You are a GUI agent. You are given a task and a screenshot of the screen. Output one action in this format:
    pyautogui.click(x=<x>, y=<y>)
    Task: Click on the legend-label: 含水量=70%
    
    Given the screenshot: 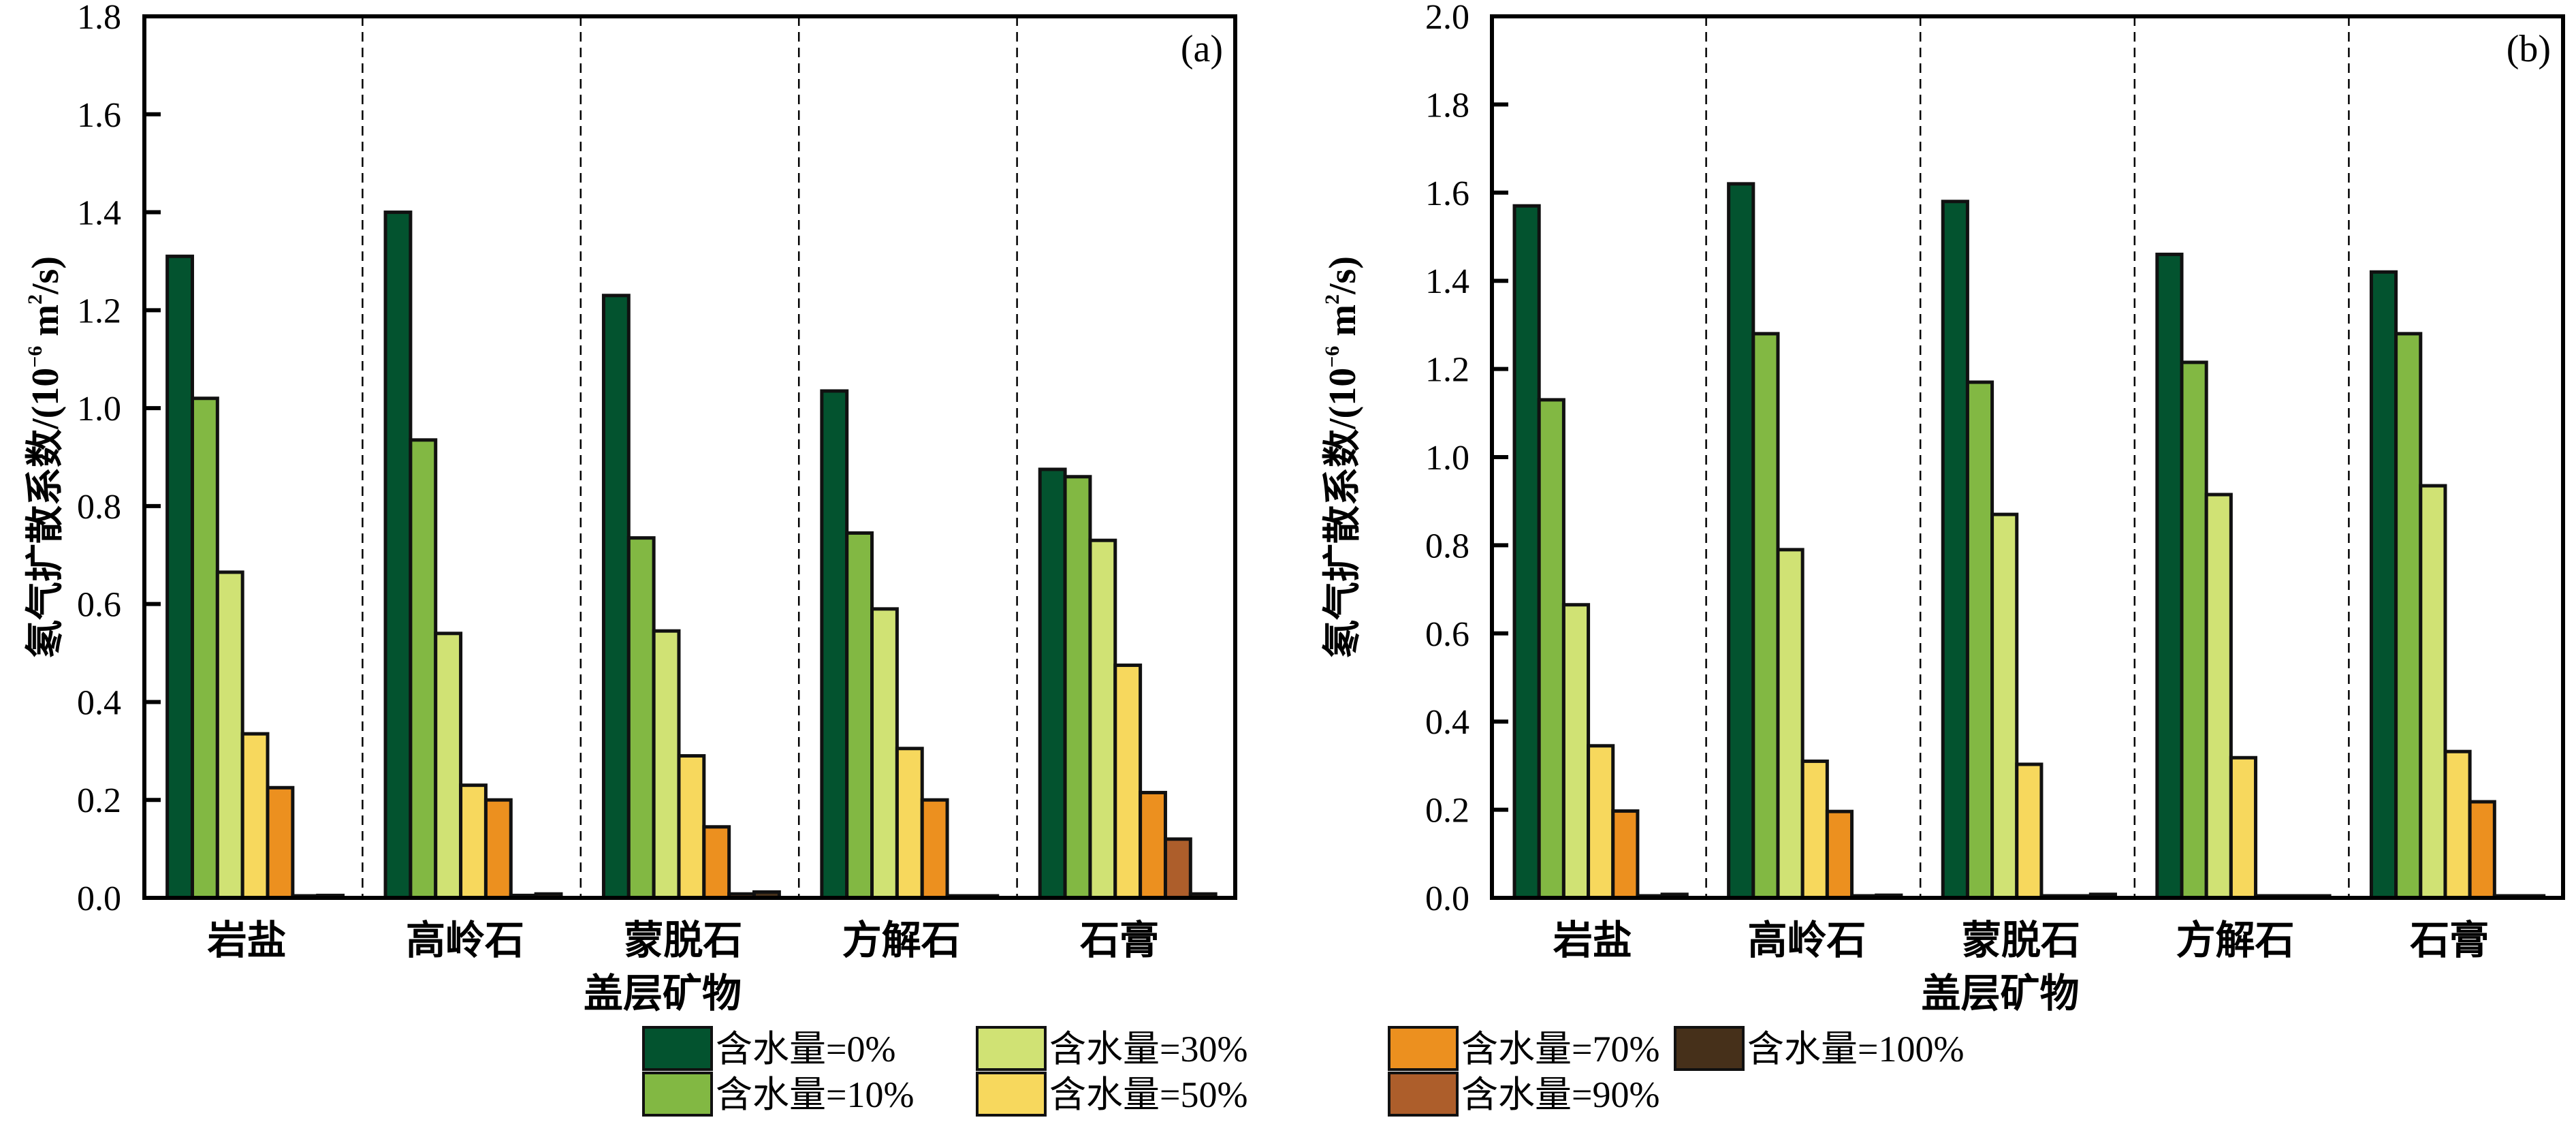 What is the action you would take?
    pyautogui.click(x=1560, y=1050)
    